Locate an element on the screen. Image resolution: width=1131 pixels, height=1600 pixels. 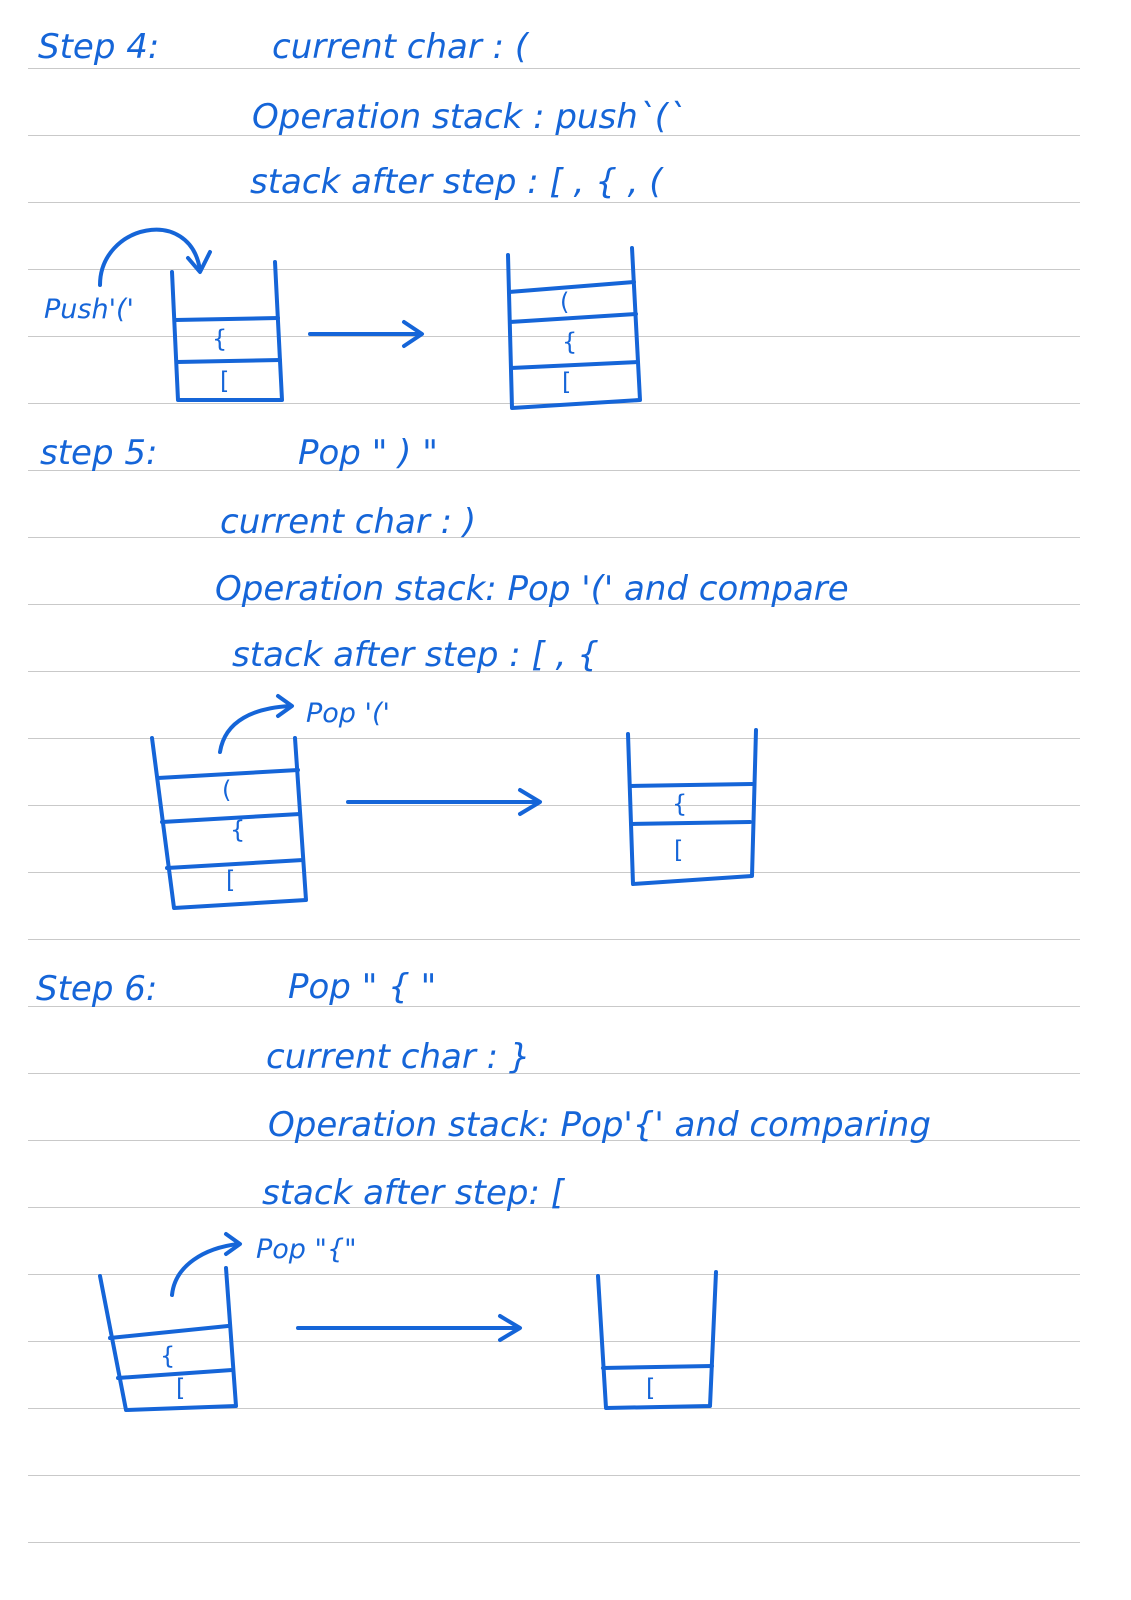
step6-after-cell: [ is located at coordinates (651, 1388).